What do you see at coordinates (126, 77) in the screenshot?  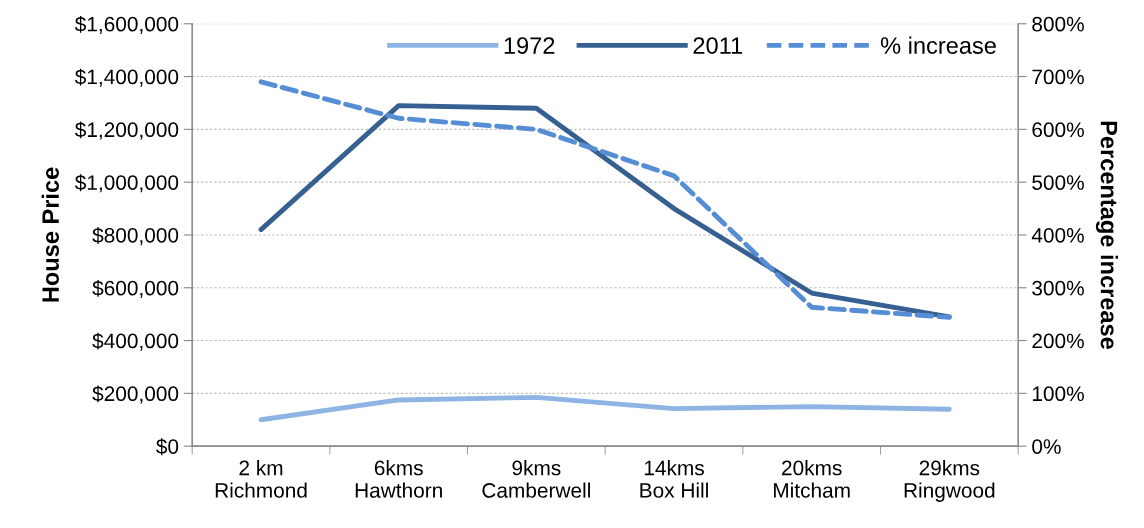 I see `y-tick-label: $1,400,000` at bounding box center [126, 77].